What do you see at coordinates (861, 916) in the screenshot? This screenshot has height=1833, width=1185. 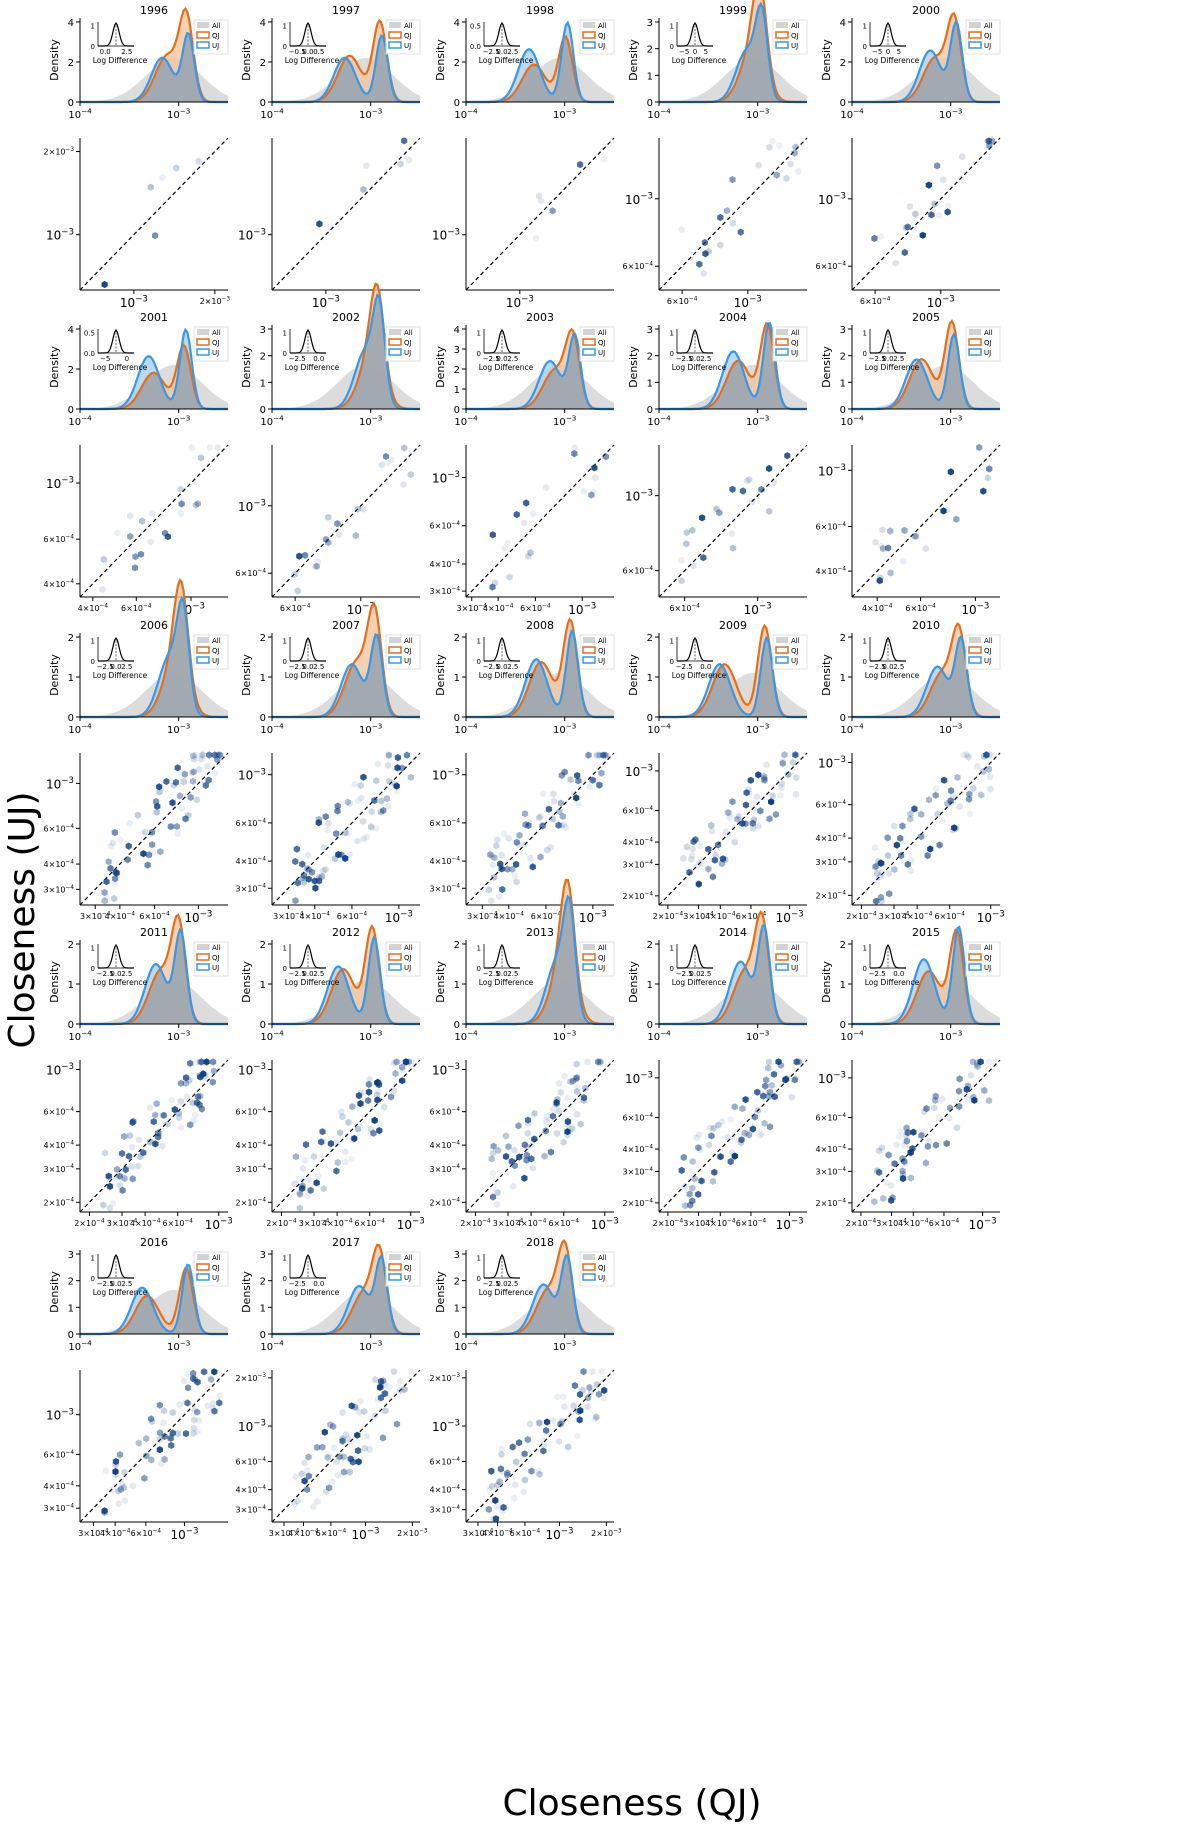 I see `scatter-x-tick-label: 2×10⁻⁴` at bounding box center [861, 916].